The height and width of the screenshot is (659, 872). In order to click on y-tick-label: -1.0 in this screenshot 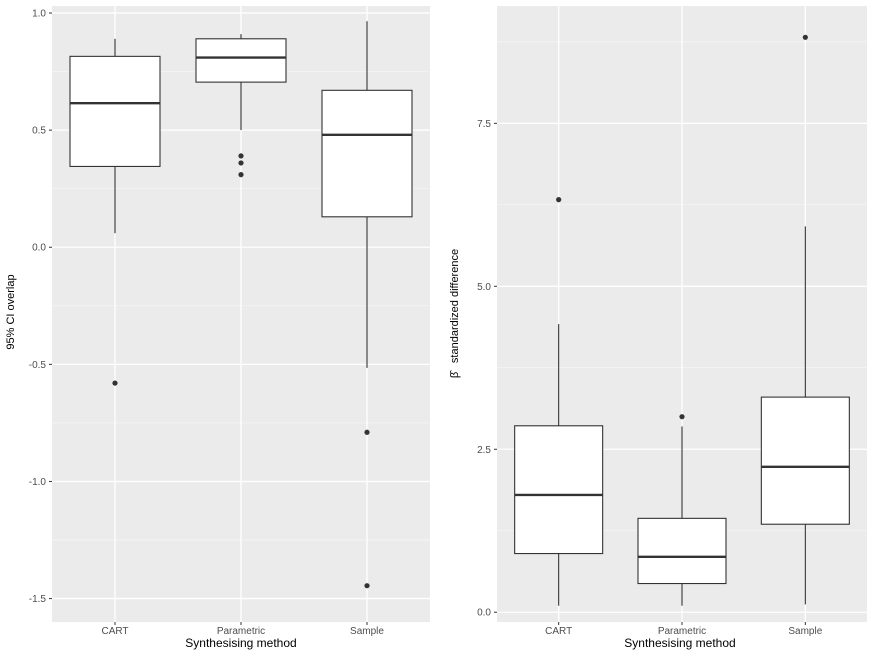, I will do `click(38, 482)`.